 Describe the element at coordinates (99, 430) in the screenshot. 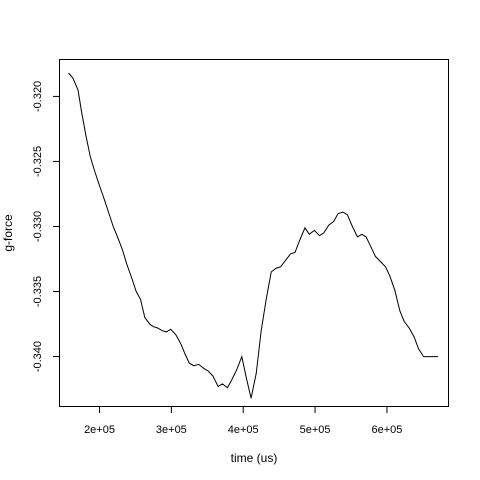

I see `x-tick-label: 2e+05` at that location.